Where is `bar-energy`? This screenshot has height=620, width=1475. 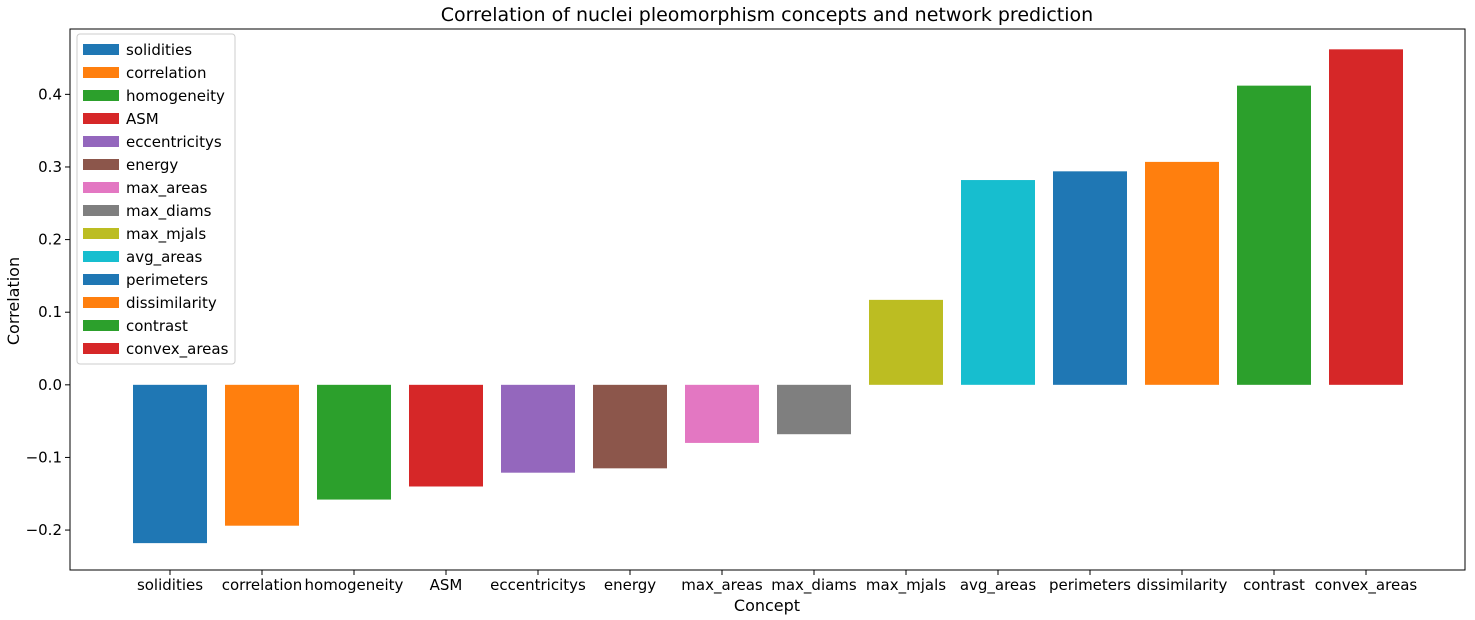 bar-energy is located at coordinates (630, 426).